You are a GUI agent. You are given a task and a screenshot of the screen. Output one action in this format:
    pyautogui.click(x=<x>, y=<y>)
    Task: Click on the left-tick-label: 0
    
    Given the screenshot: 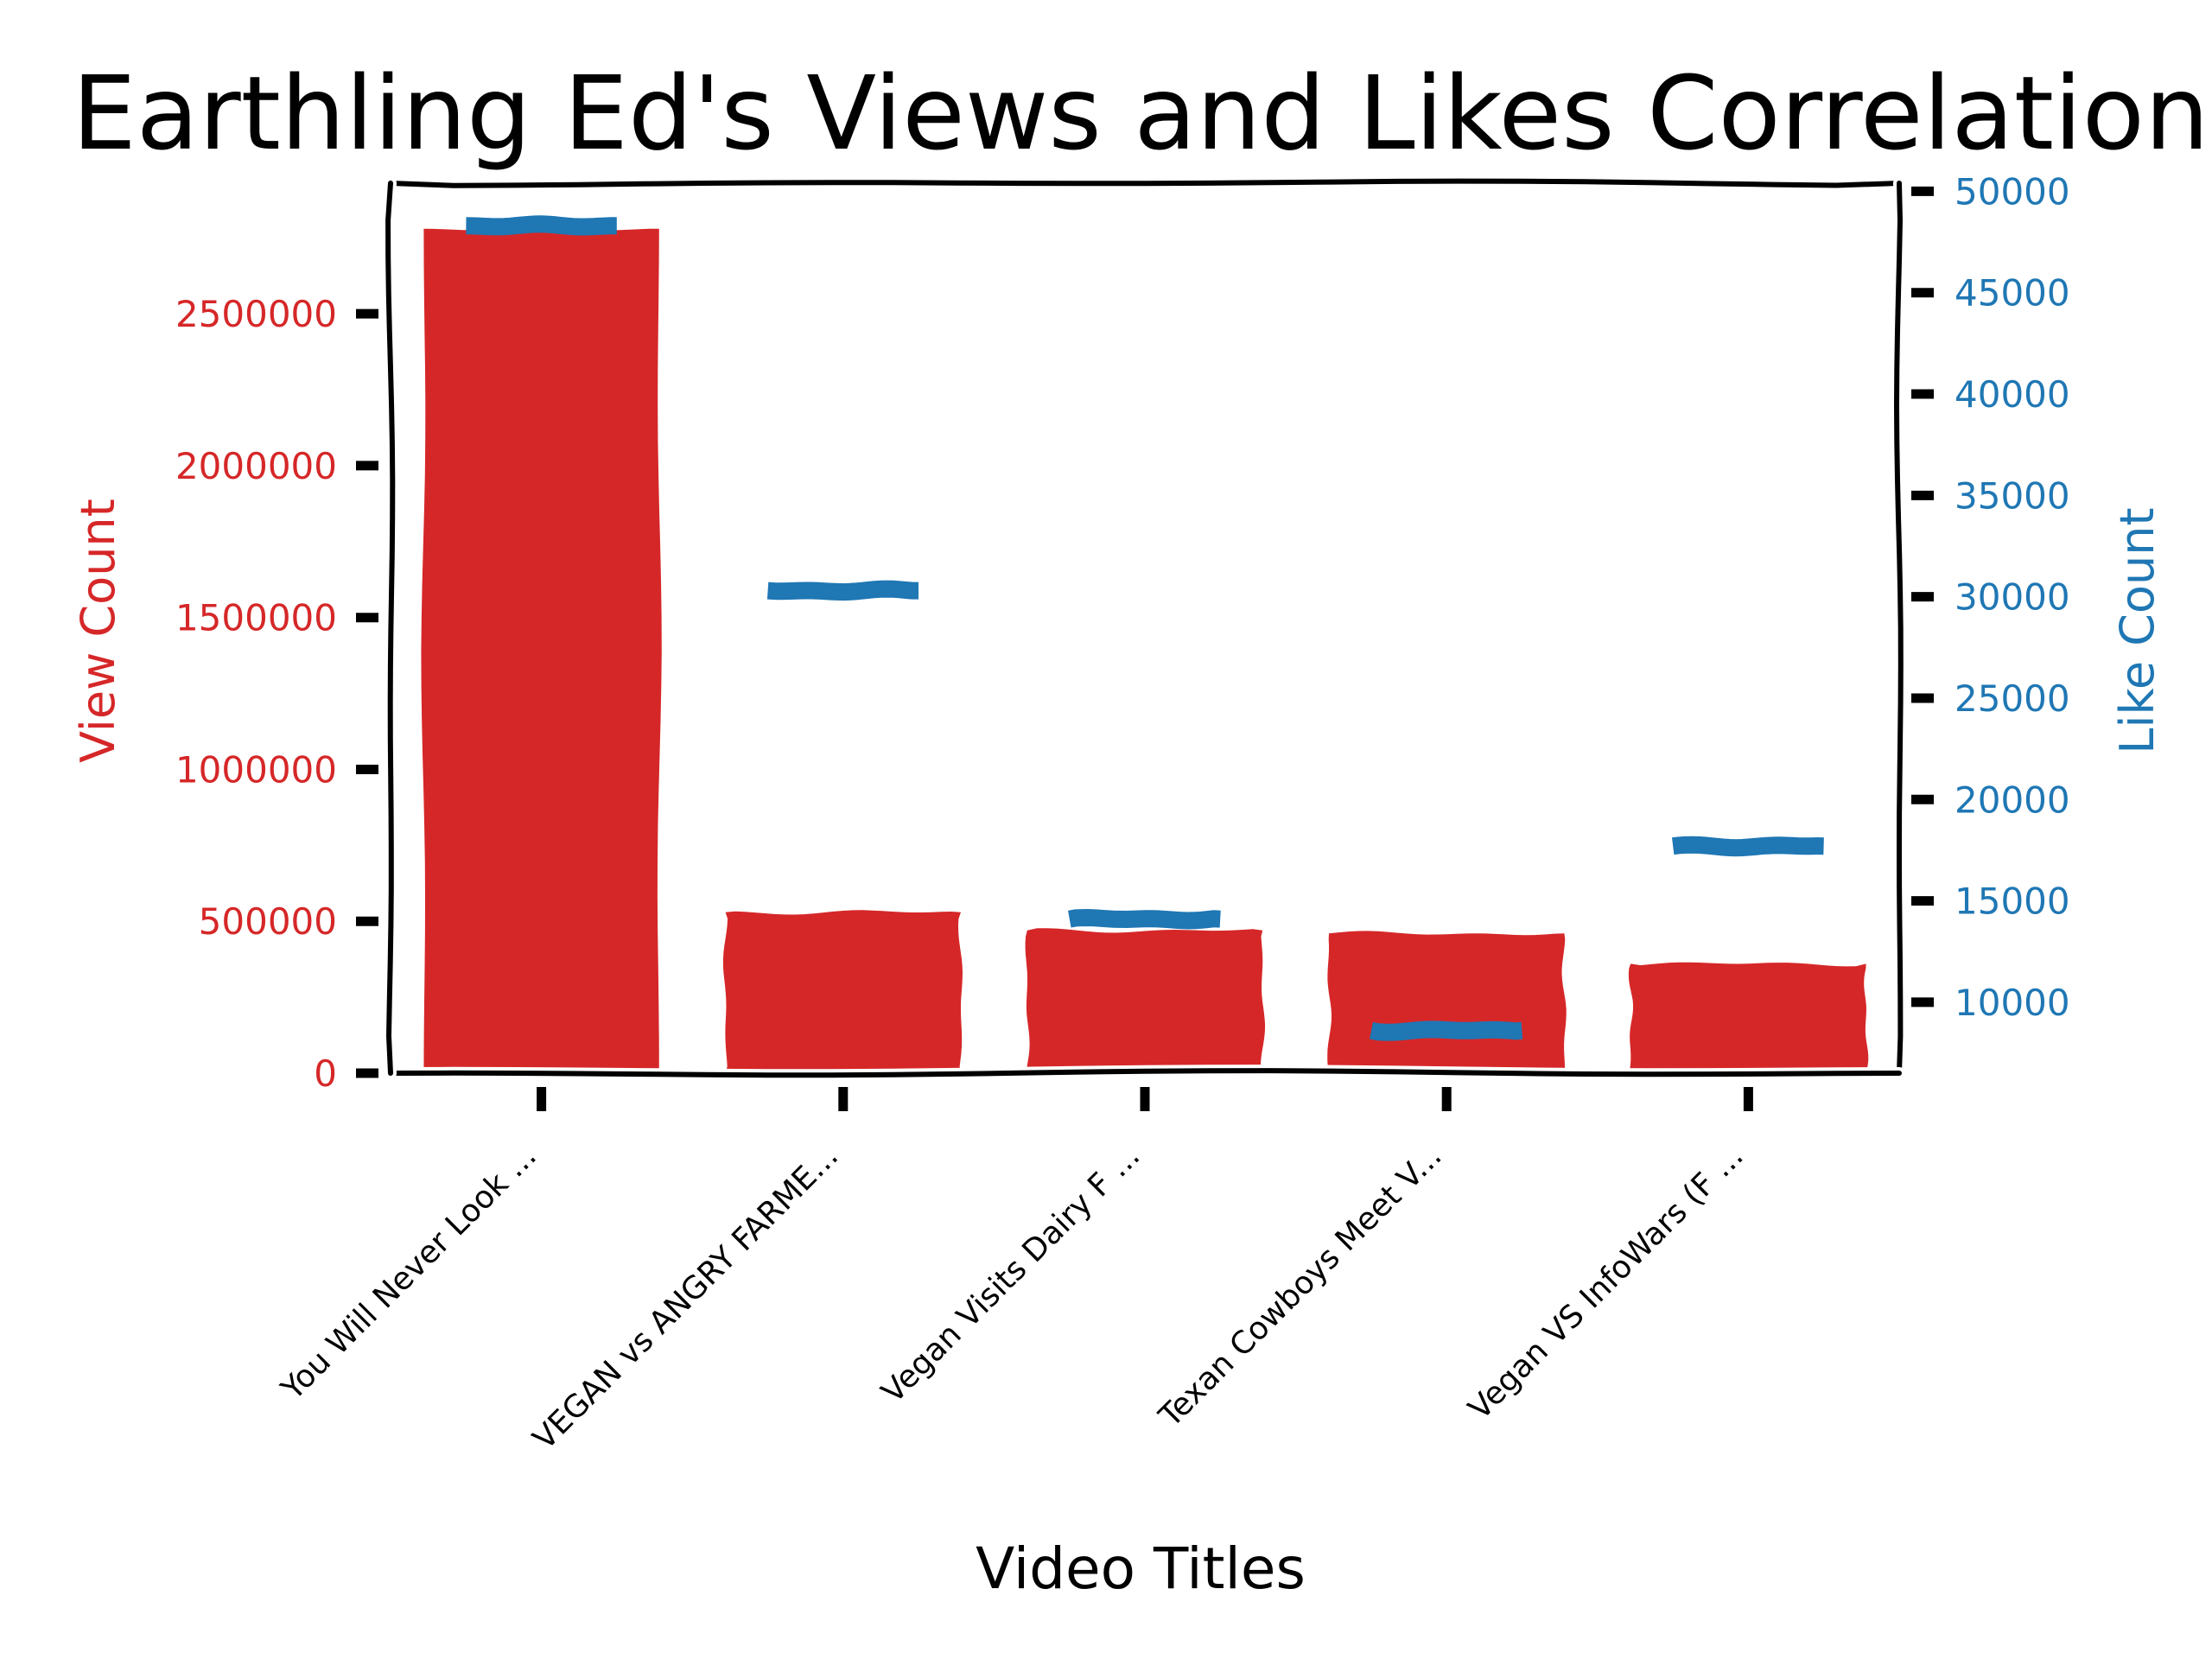 What is the action you would take?
    pyautogui.click(x=325, y=1073)
    